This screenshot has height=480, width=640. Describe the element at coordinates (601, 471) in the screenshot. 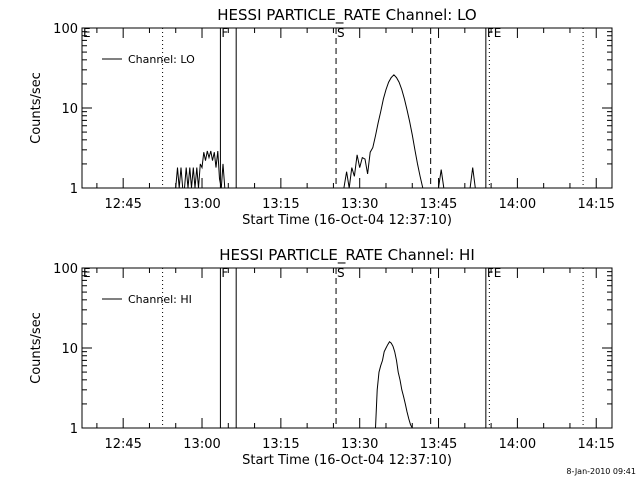

I see `footer-timestamp: 8-Jan-2010 09:41` at that location.